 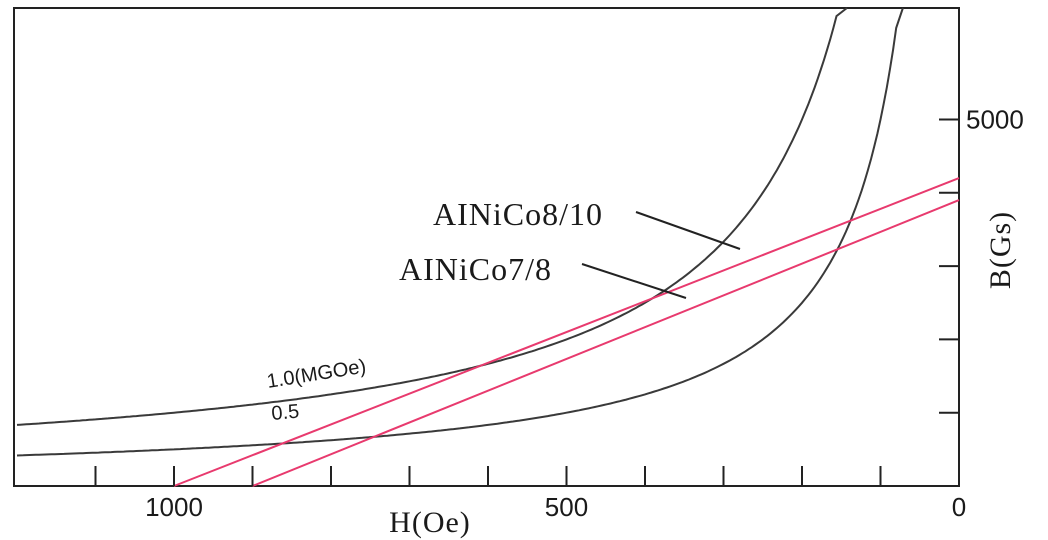 What do you see at coordinates (316, 374) in the screenshot?
I see `energy-curve-label-1: 1.0(MGOe)` at bounding box center [316, 374].